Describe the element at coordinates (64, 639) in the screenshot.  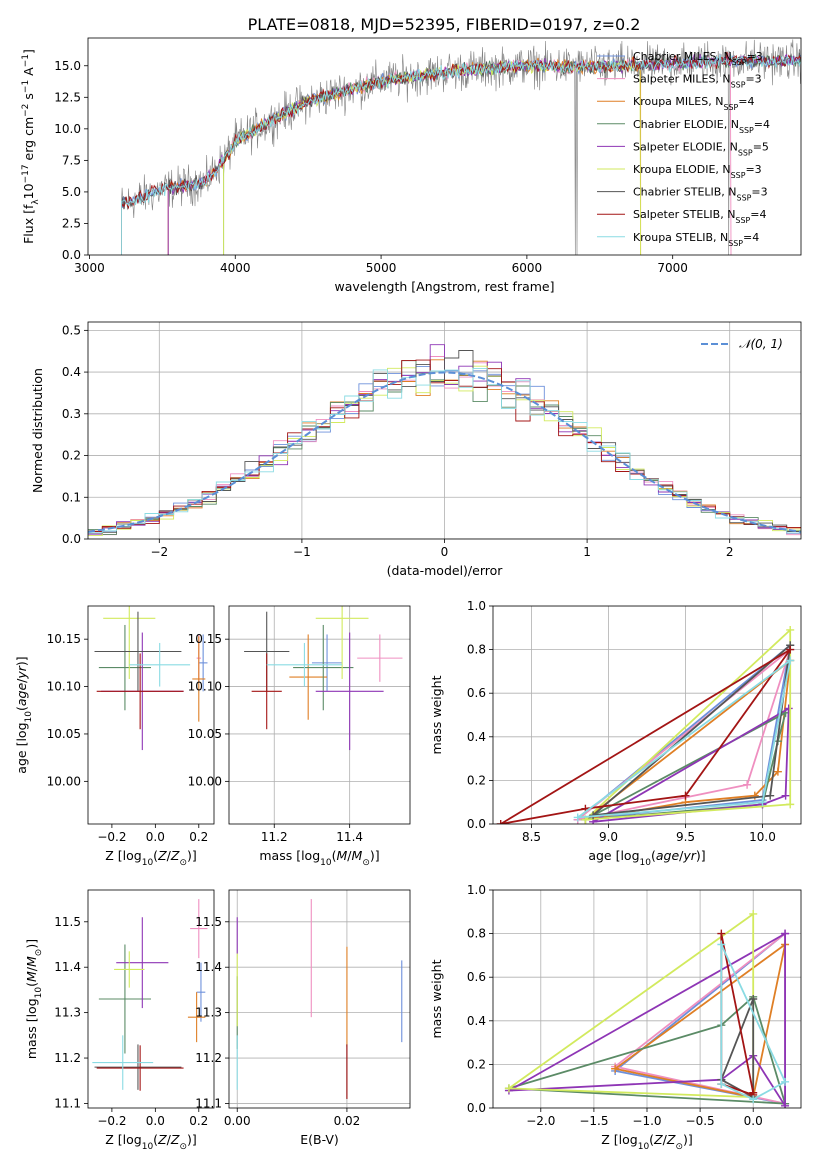
I see `y-tick-label: 10.15` at that location.